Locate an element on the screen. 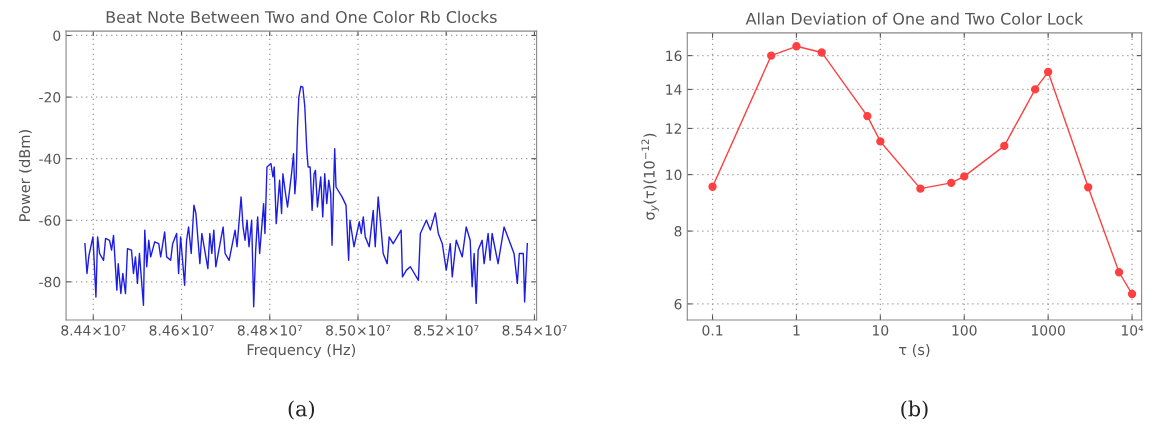 Image resolution: width=1159 pixels, height=439 pixels. y-tick-label: 12 is located at coordinates (674, 128).